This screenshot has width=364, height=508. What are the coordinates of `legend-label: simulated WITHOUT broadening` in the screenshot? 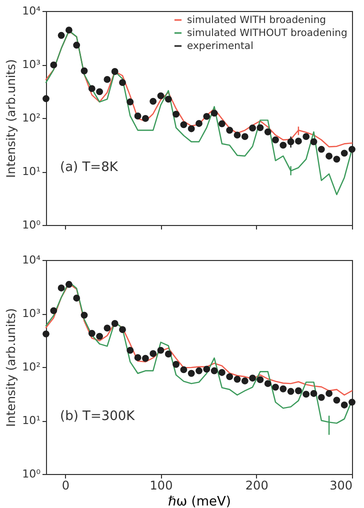 It's located at (267, 33).